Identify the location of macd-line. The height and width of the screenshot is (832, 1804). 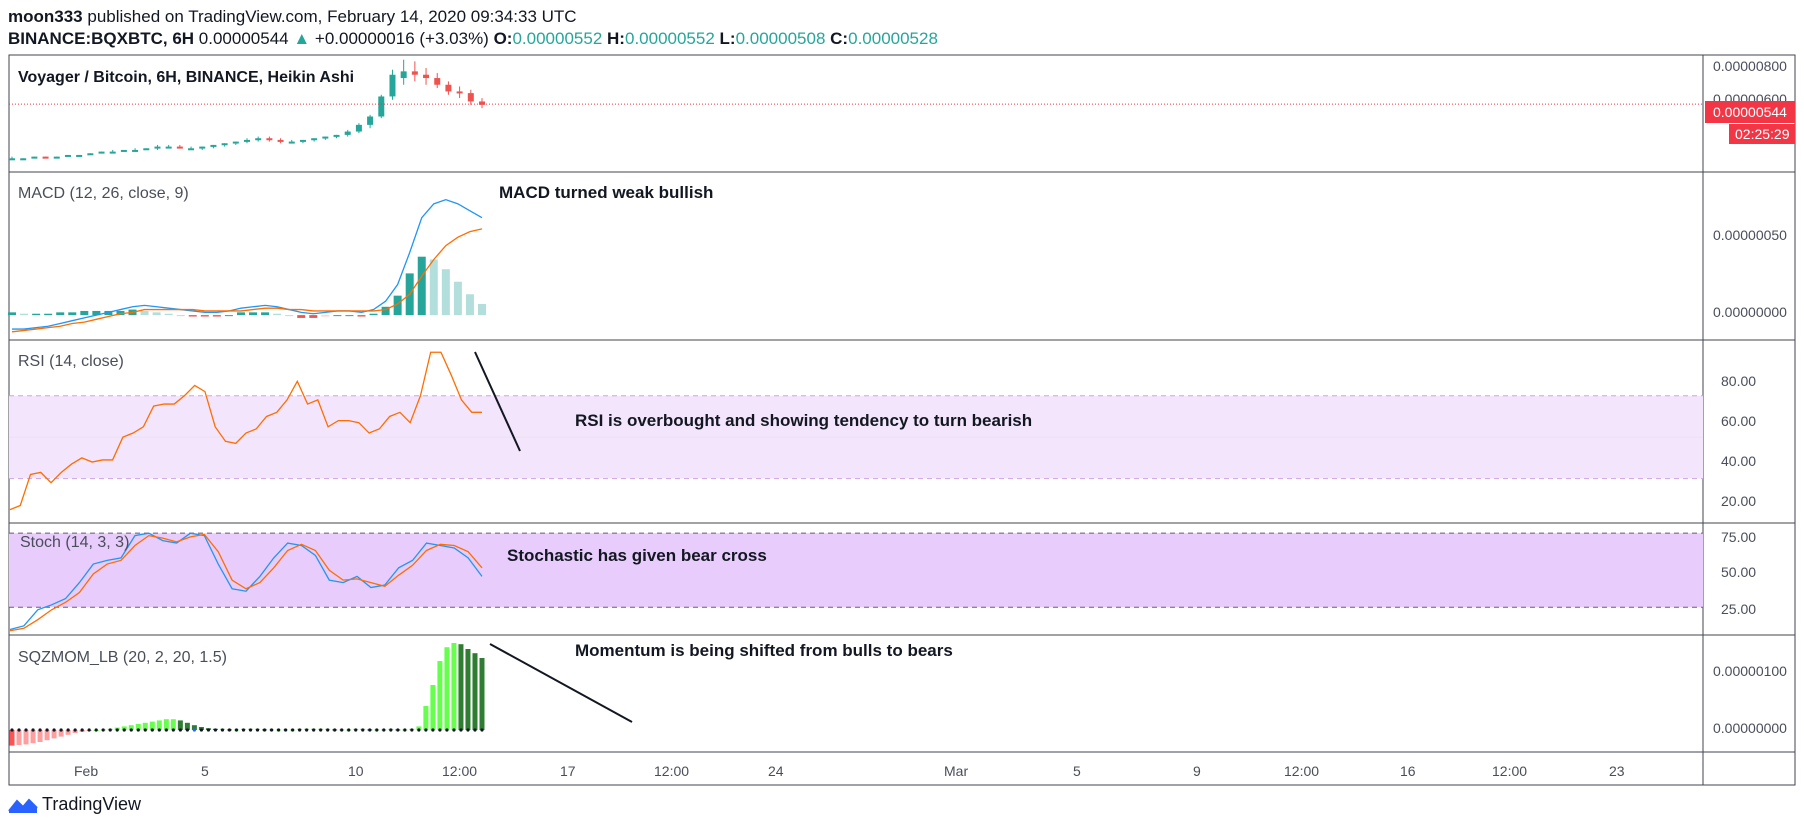
(247, 264).